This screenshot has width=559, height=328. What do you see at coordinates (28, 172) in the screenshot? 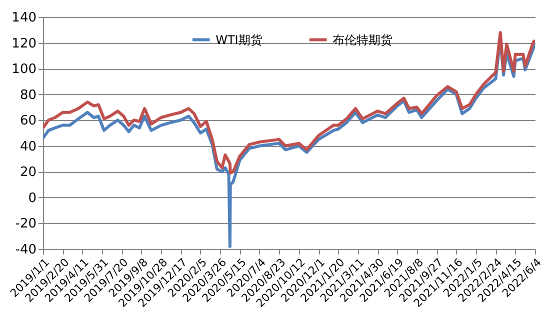
I see `y-tick-label: 20` at bounding box center [28, 172].